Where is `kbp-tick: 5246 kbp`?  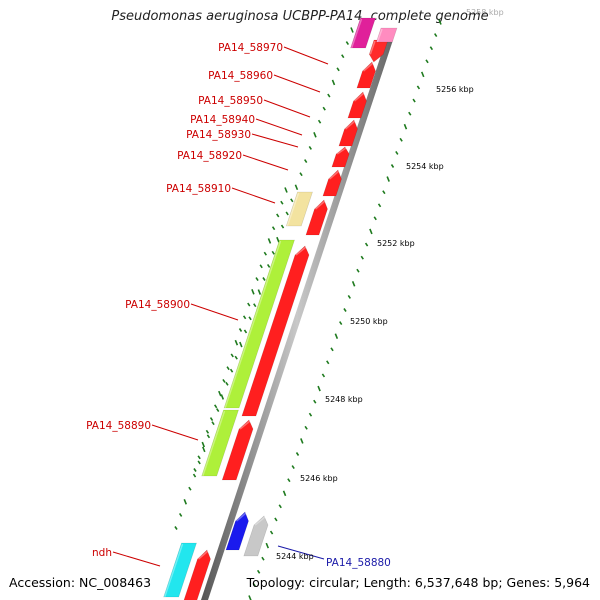
kbp-tick: 5246 kbp is located at coordinates (319, 478).